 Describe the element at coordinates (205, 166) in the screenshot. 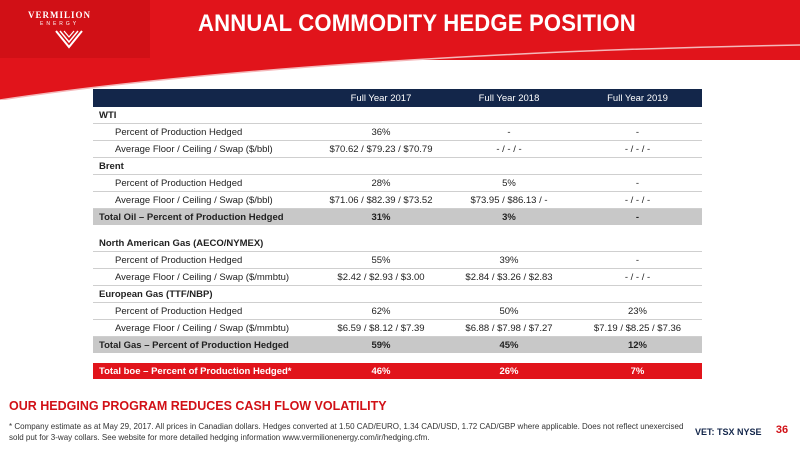

I see `row-label: Brent` at that location.